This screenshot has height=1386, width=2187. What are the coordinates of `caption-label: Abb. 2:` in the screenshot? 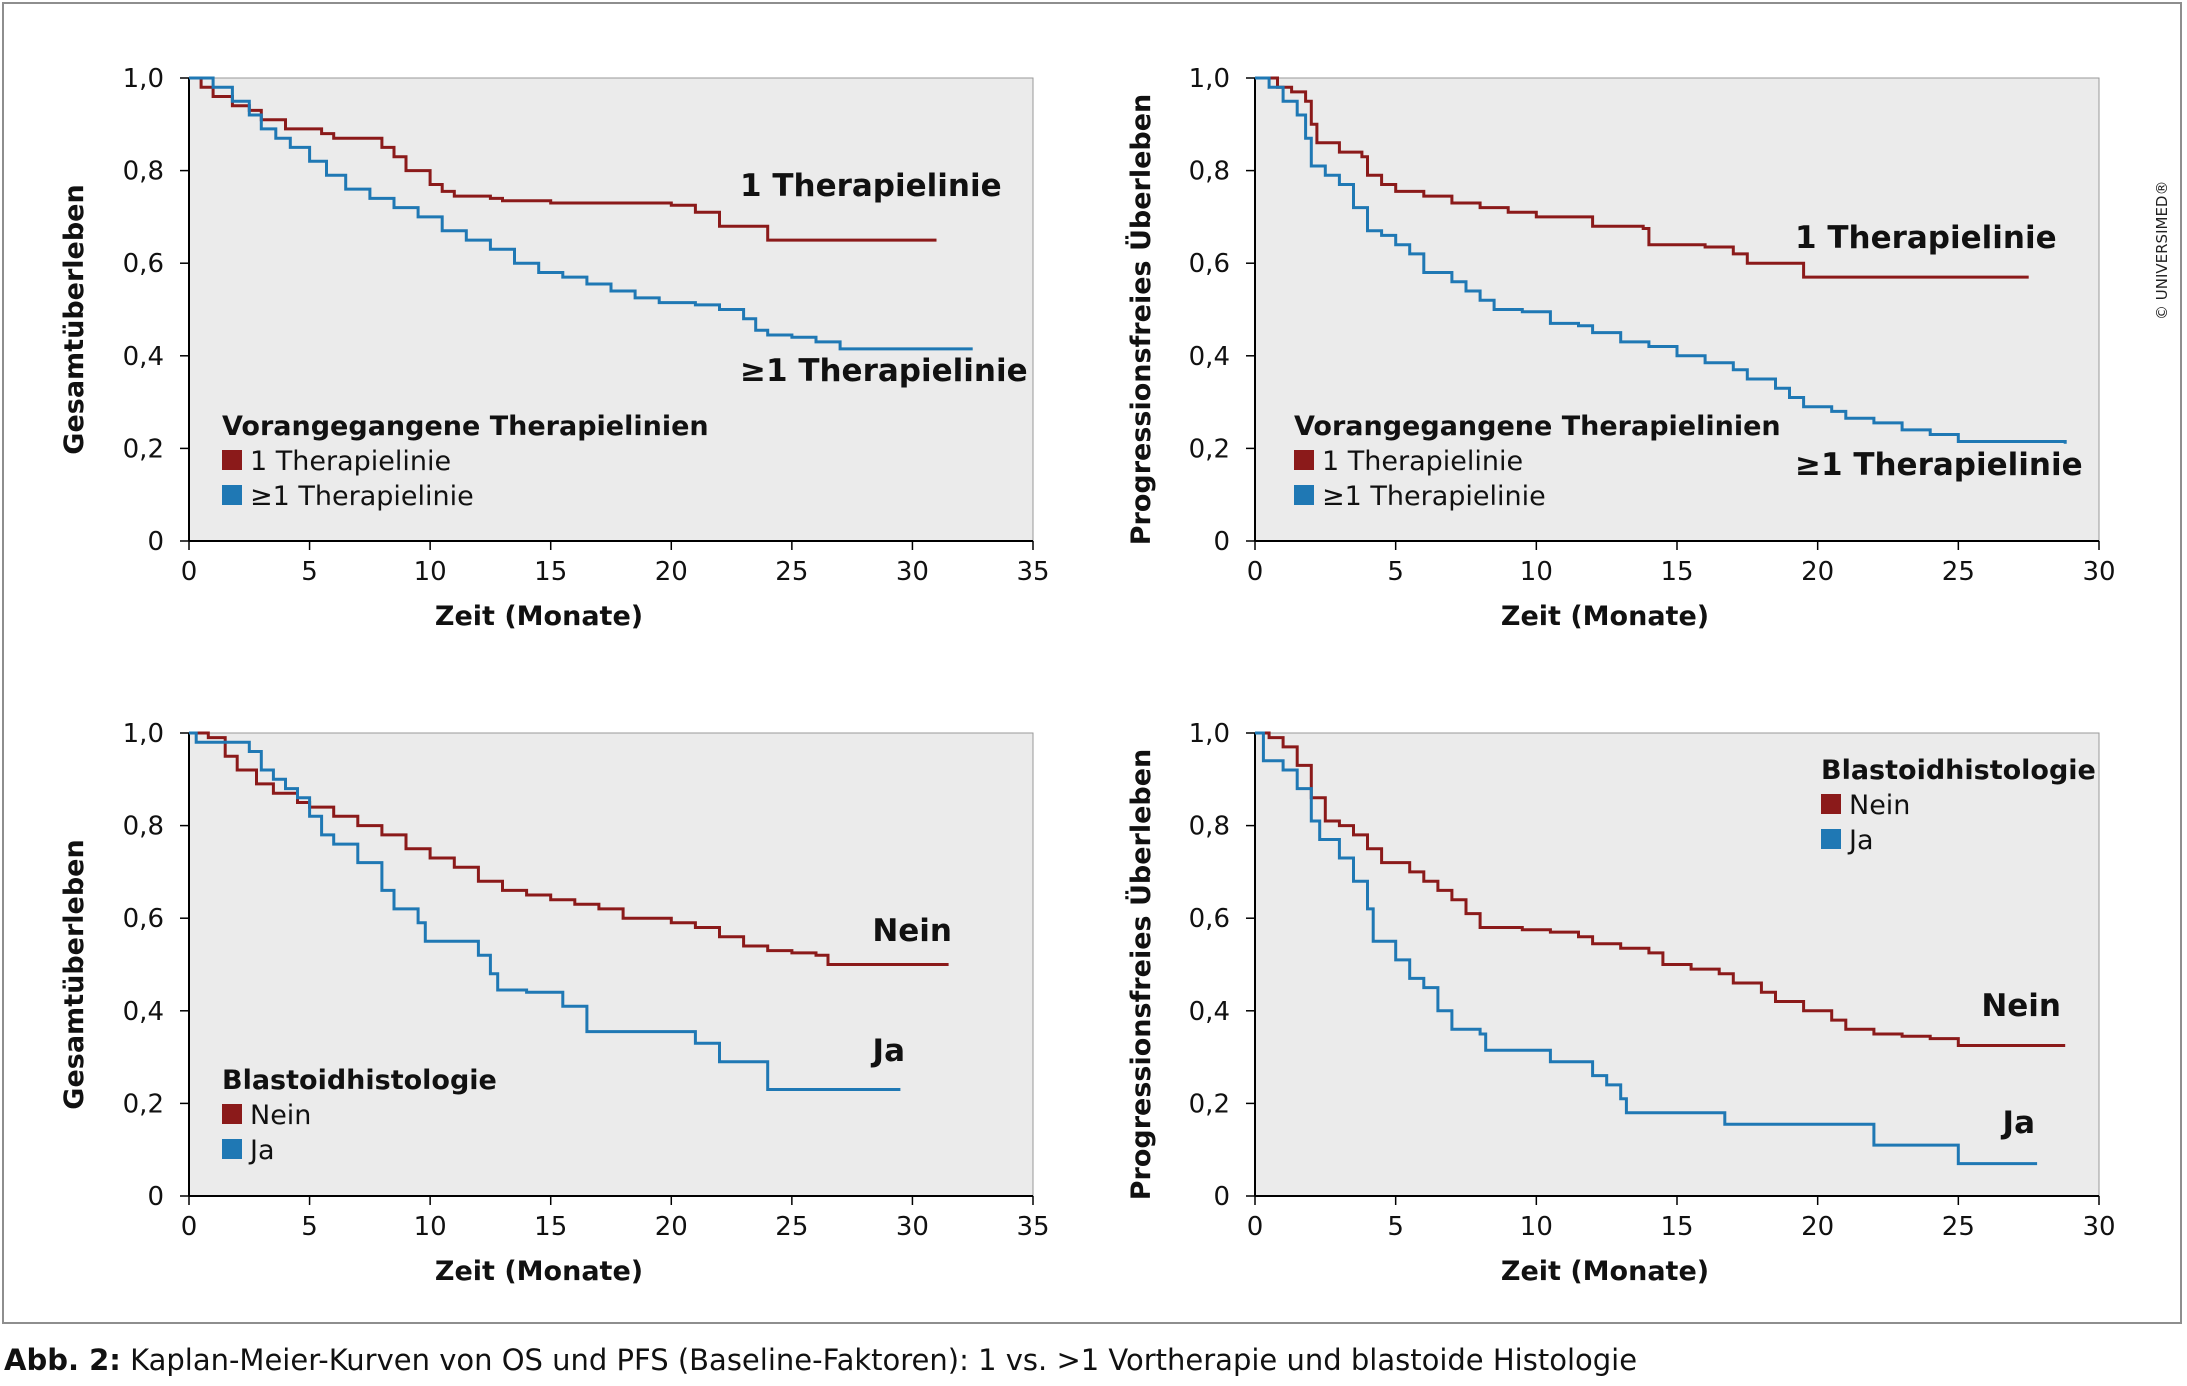 It's located at (62, 1360).